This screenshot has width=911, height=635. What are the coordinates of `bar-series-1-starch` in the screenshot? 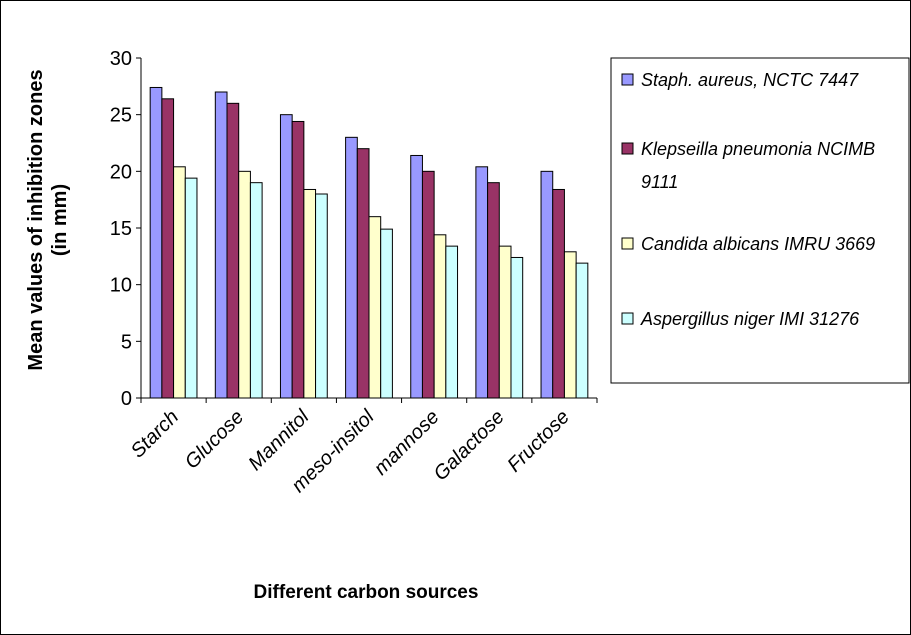 It's located at (156, 242).